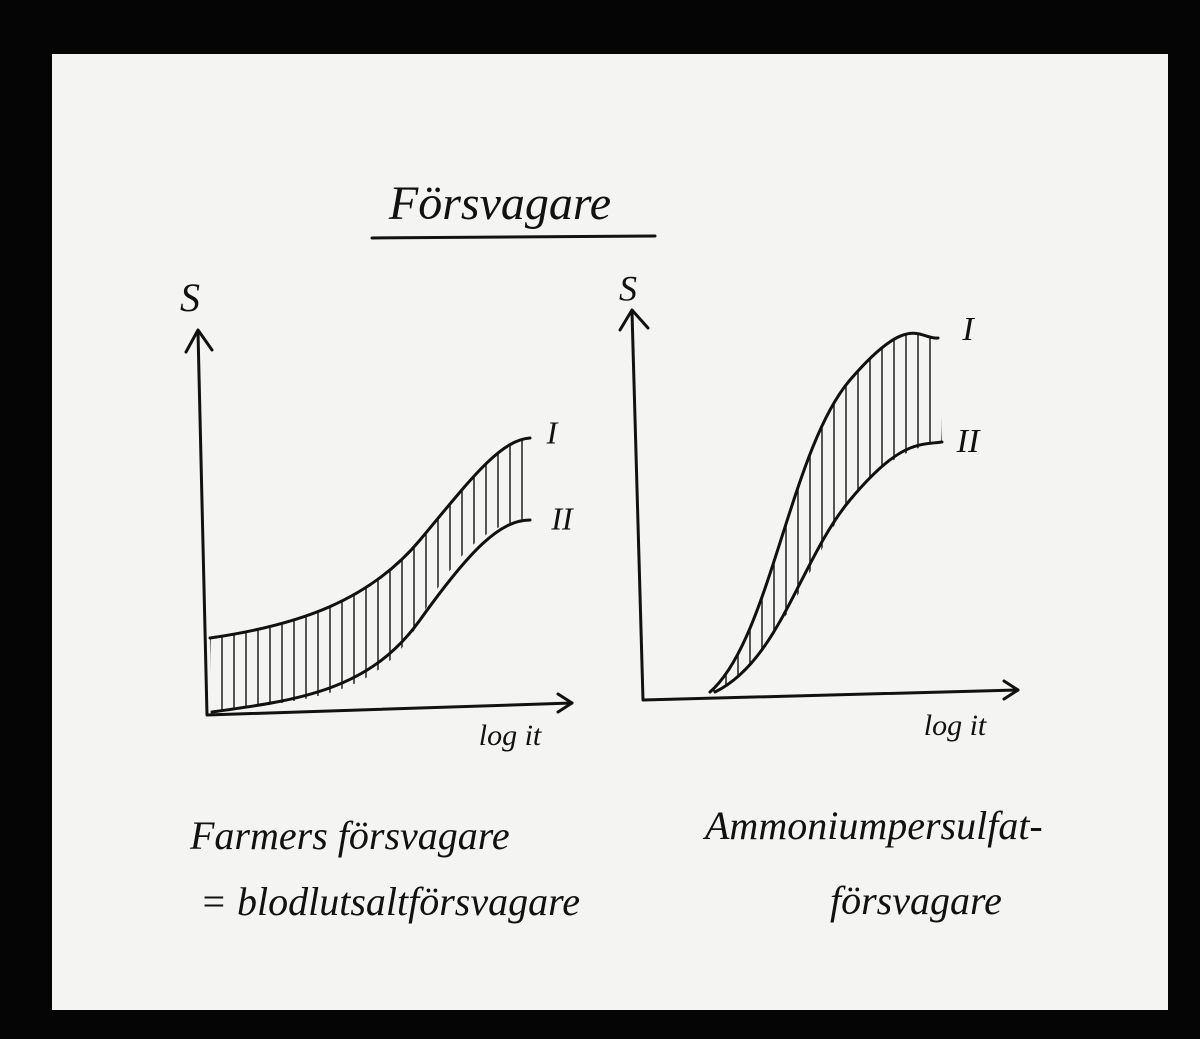 This screenshot has width=1200, height=1039. I want to click on title: Försvagare, so click(499, 203).